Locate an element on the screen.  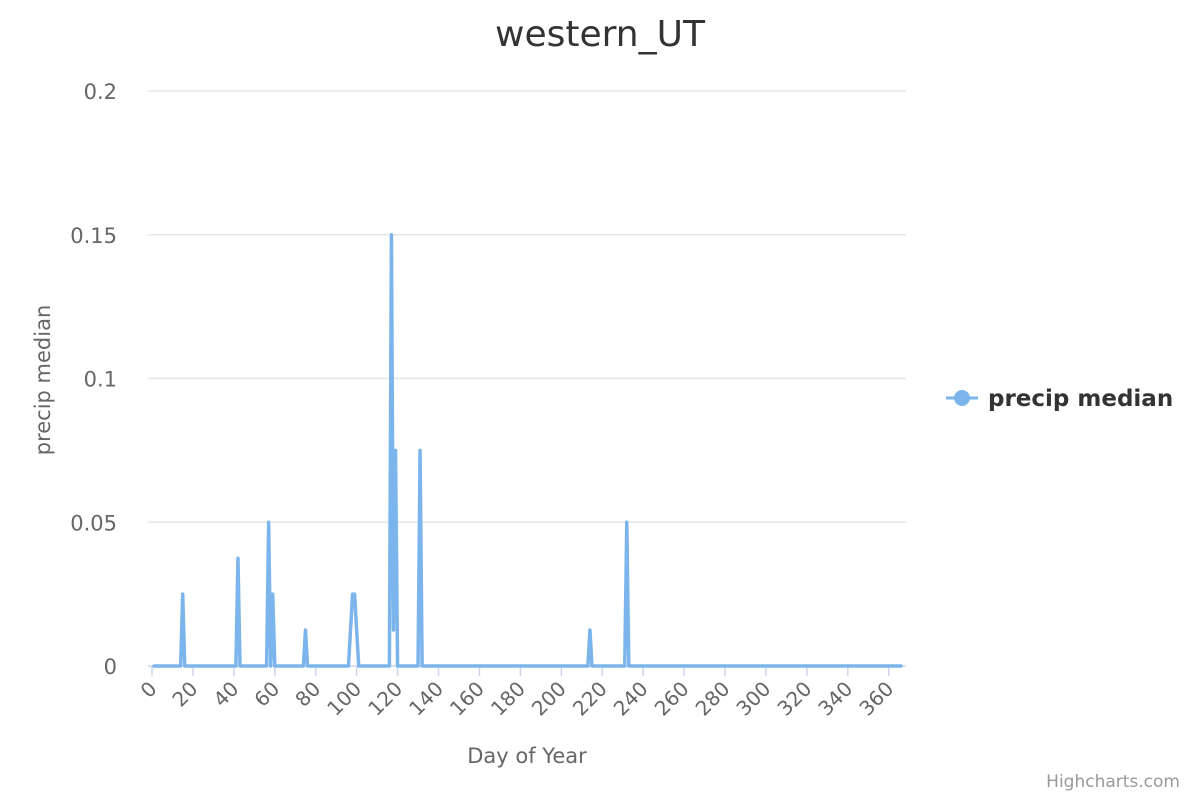
x-tick-label: 360 is located at coordinates (876, 699).